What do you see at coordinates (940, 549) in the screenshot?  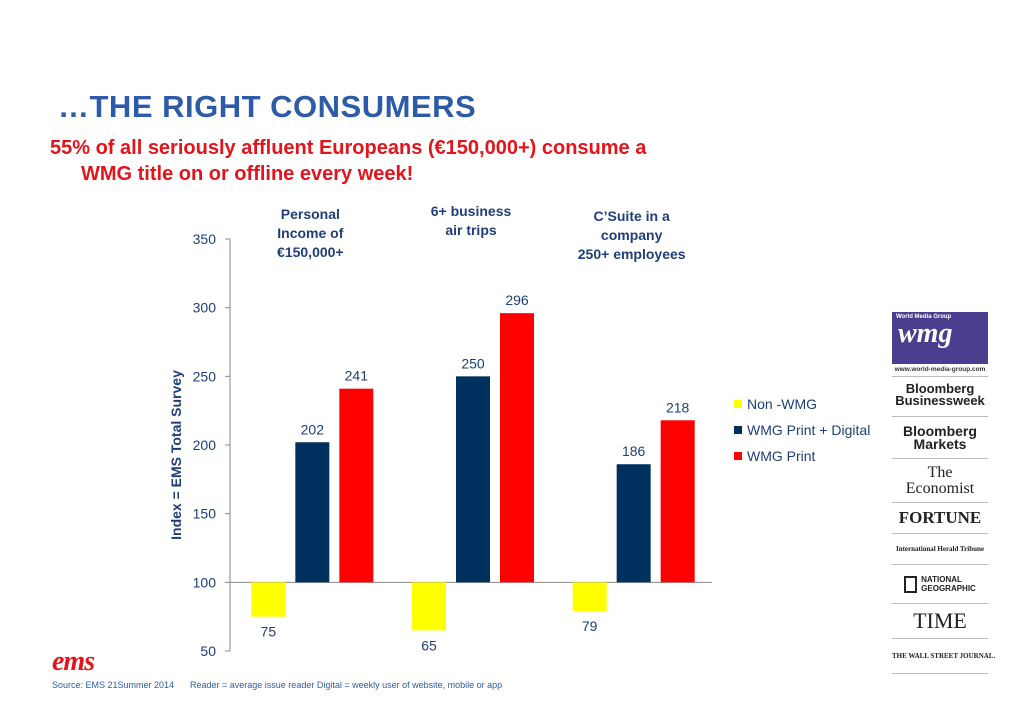 I see `iht-logo: International Herald Tribune` at bounding box center [940, 549].